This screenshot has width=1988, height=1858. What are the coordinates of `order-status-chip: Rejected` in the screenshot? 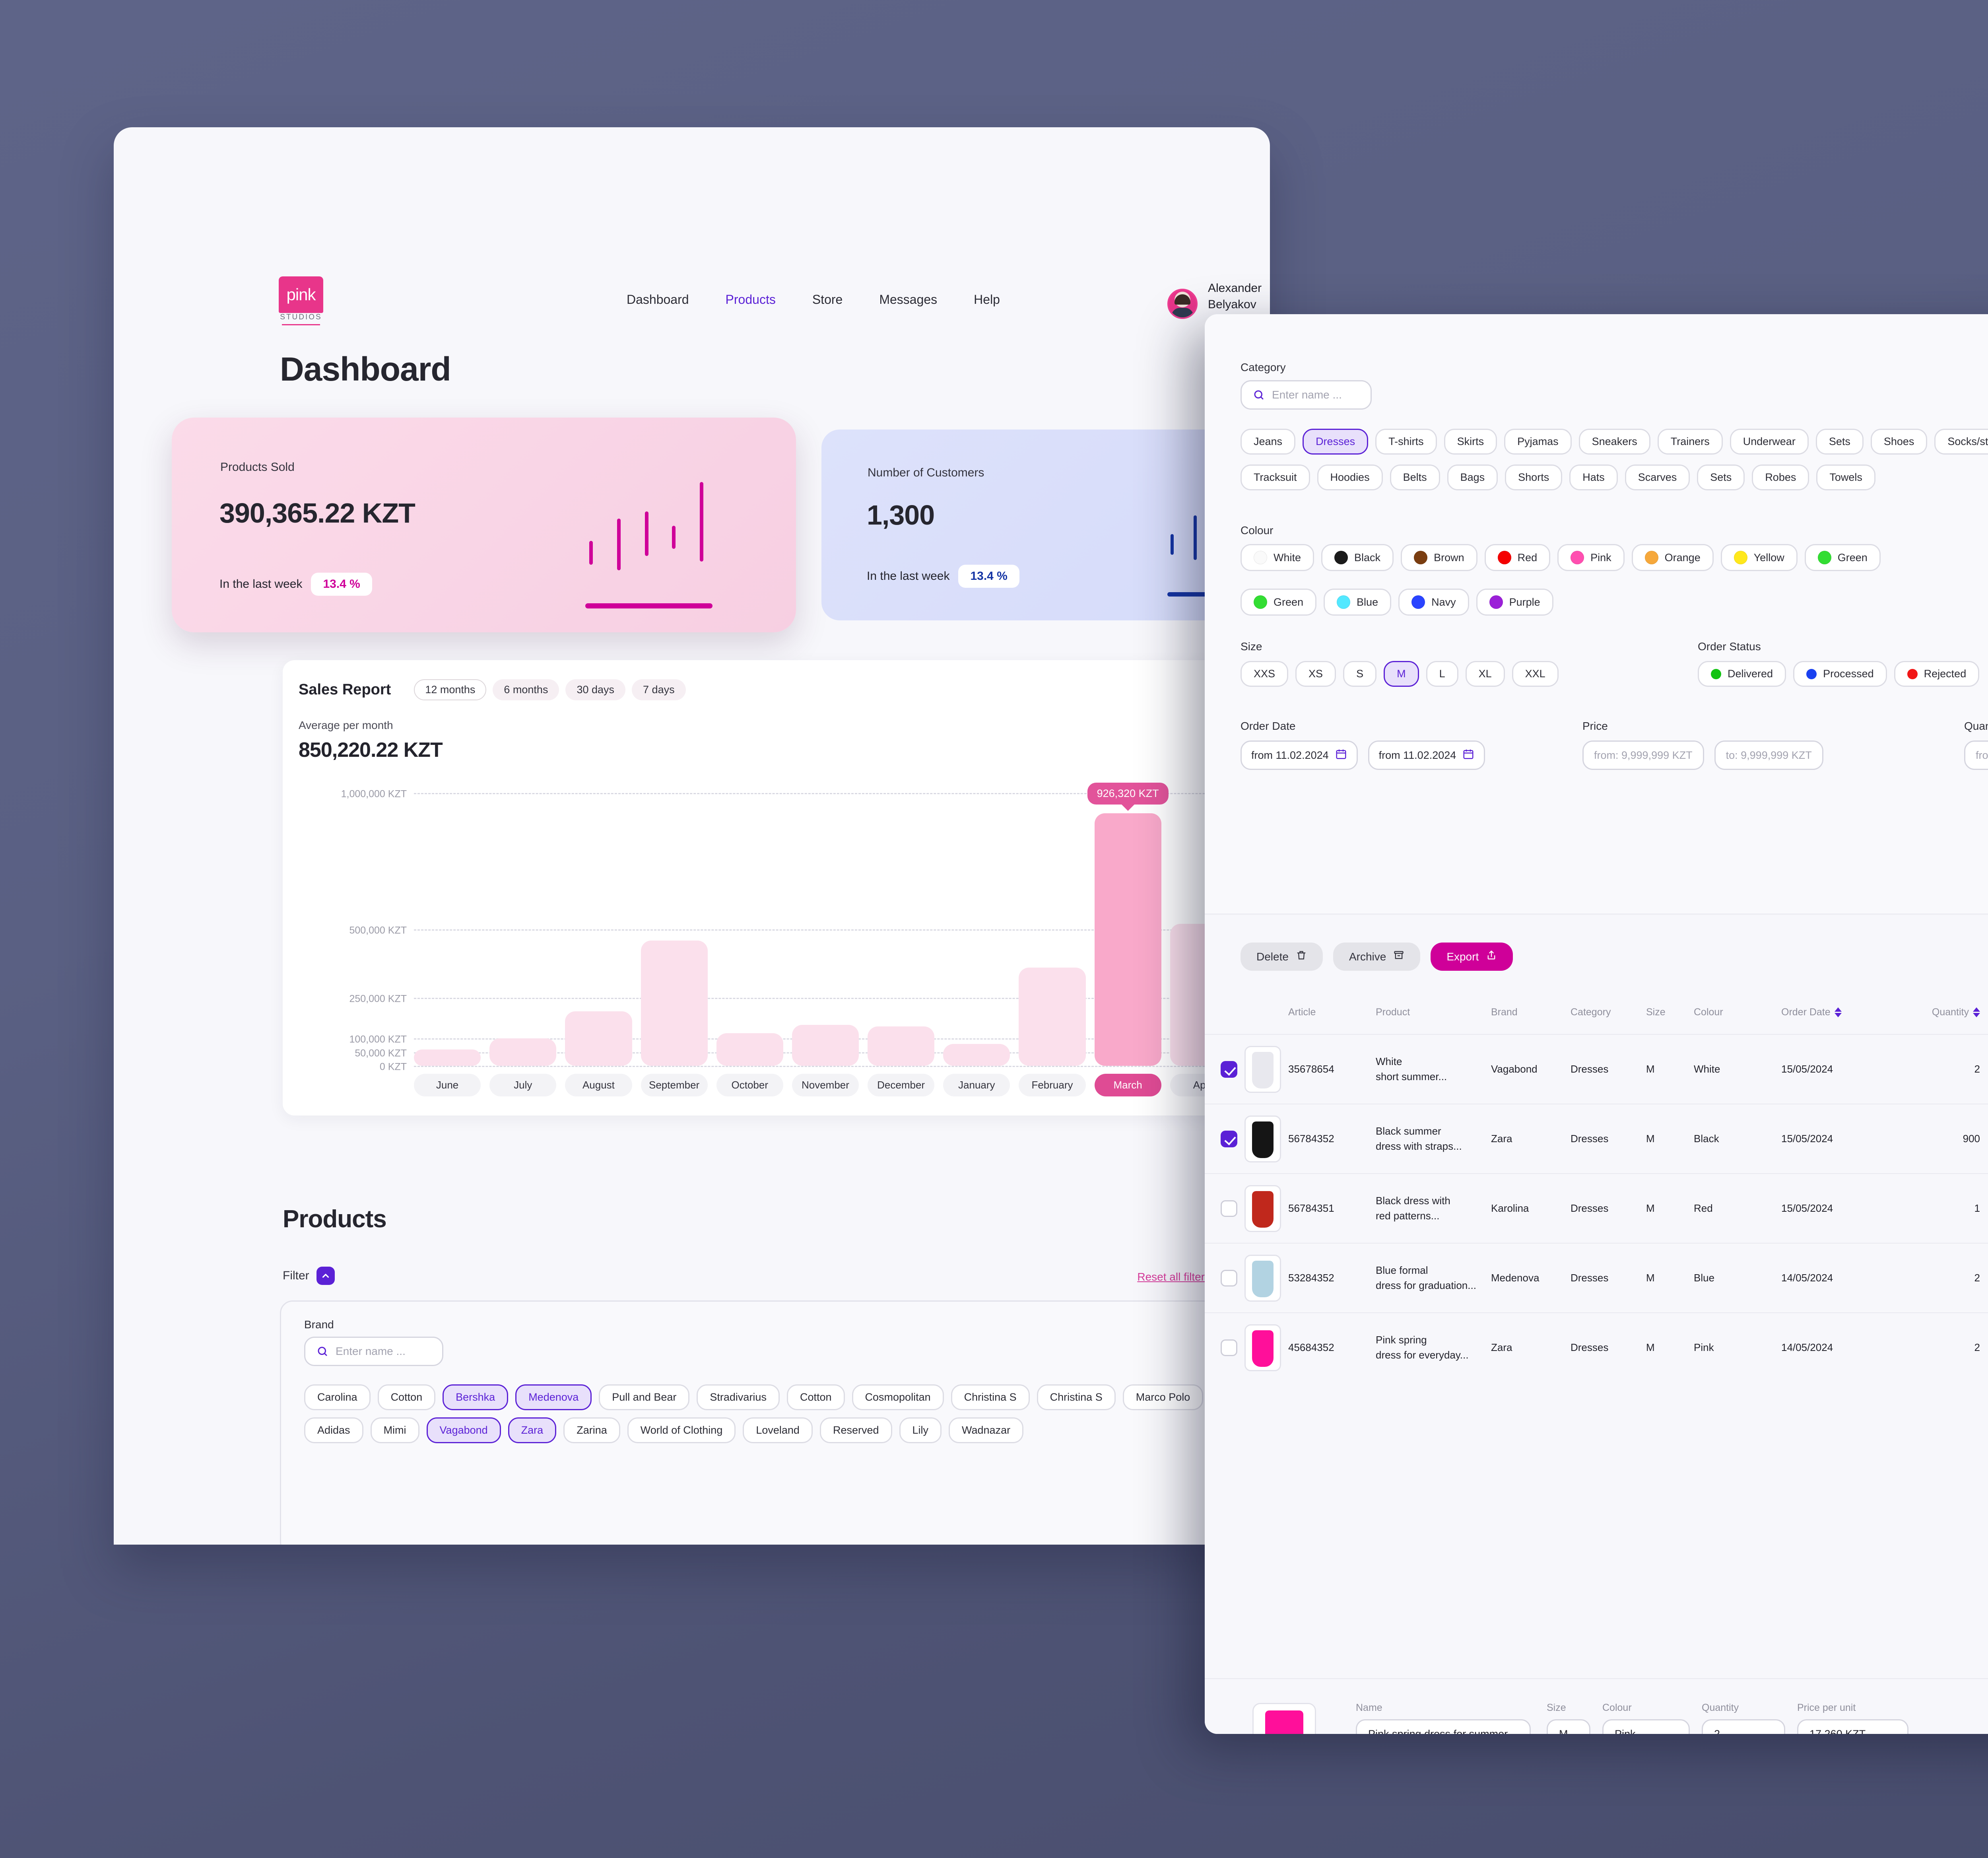 It's located at (1937, 674).